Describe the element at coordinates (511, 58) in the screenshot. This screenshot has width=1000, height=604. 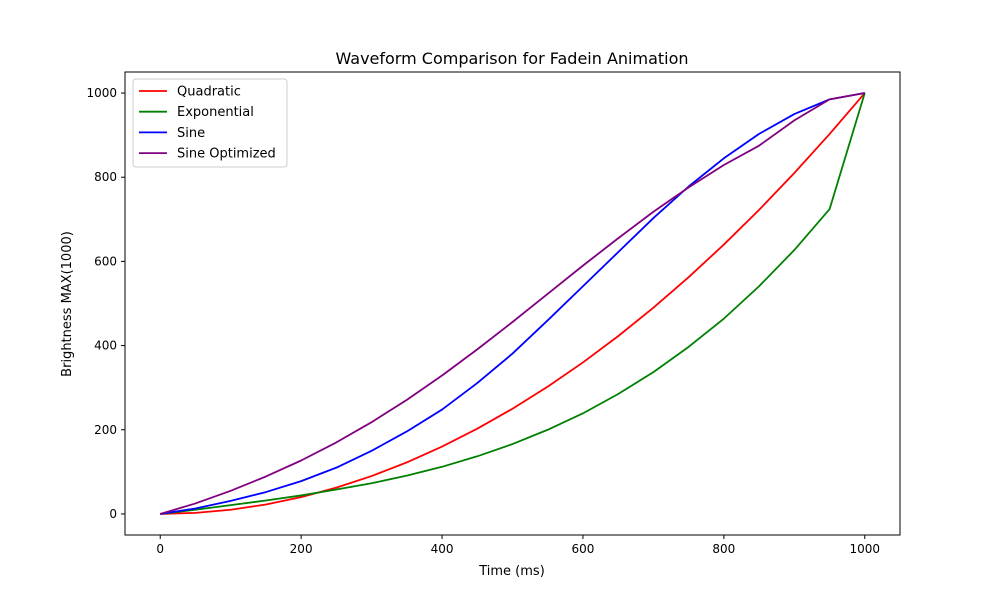
I see `chart-title: Waveform Comparison for Fadein Animation` at that location.